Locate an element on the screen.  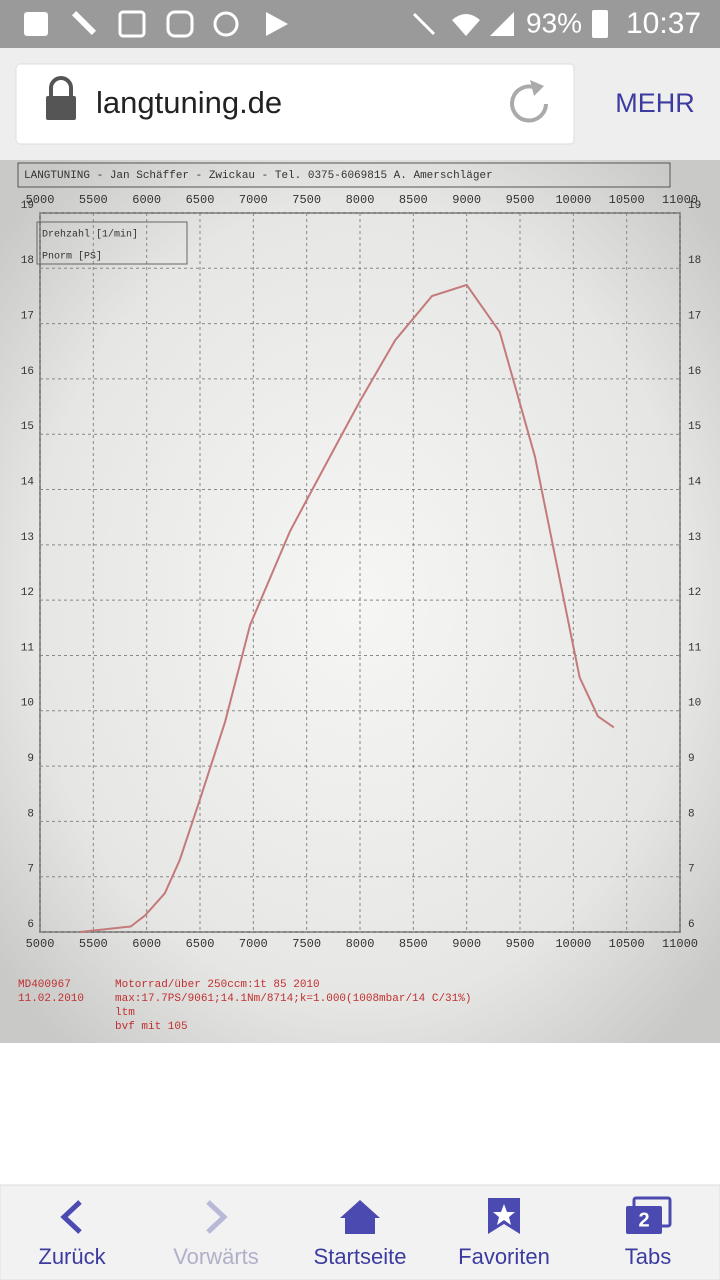
nav-label: Startseite is located at coordinates (360, 1256).